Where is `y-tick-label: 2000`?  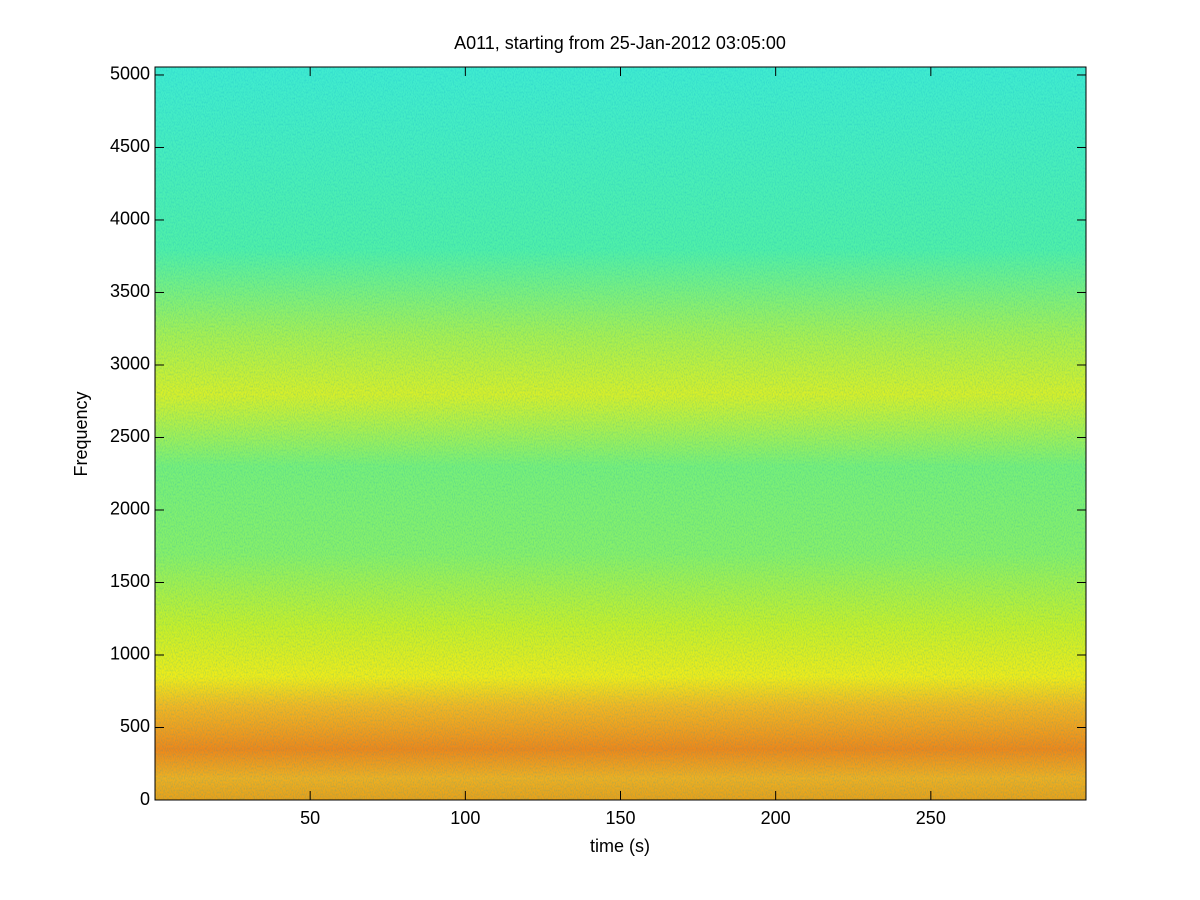 y-tick-label: 2000 is located at coordinates (130, 509).